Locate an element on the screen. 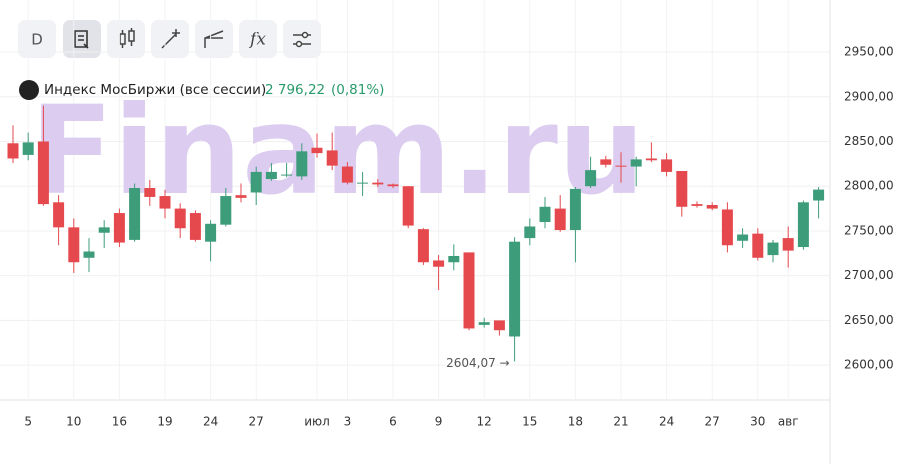  annotation: 2604,07 → is located at coordinates (478, 363).